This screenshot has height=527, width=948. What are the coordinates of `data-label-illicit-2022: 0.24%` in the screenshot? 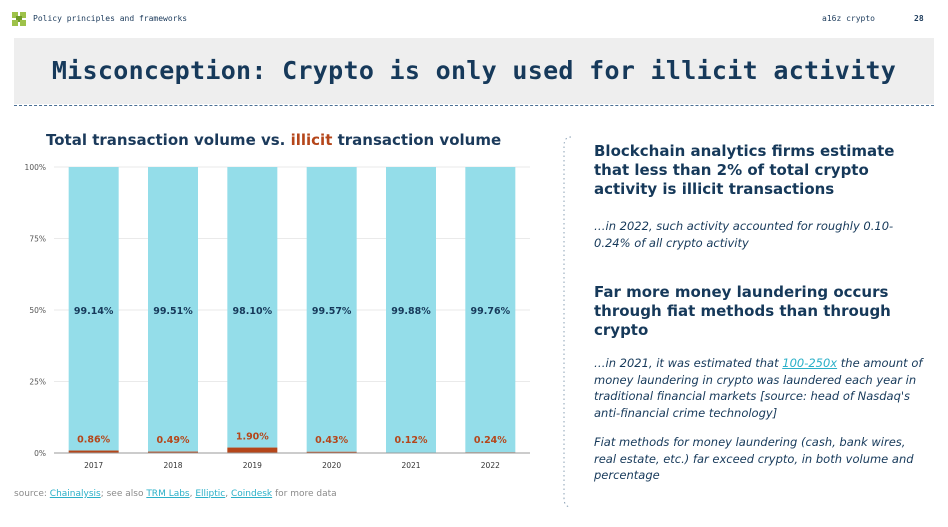 It's located at (490, 440).